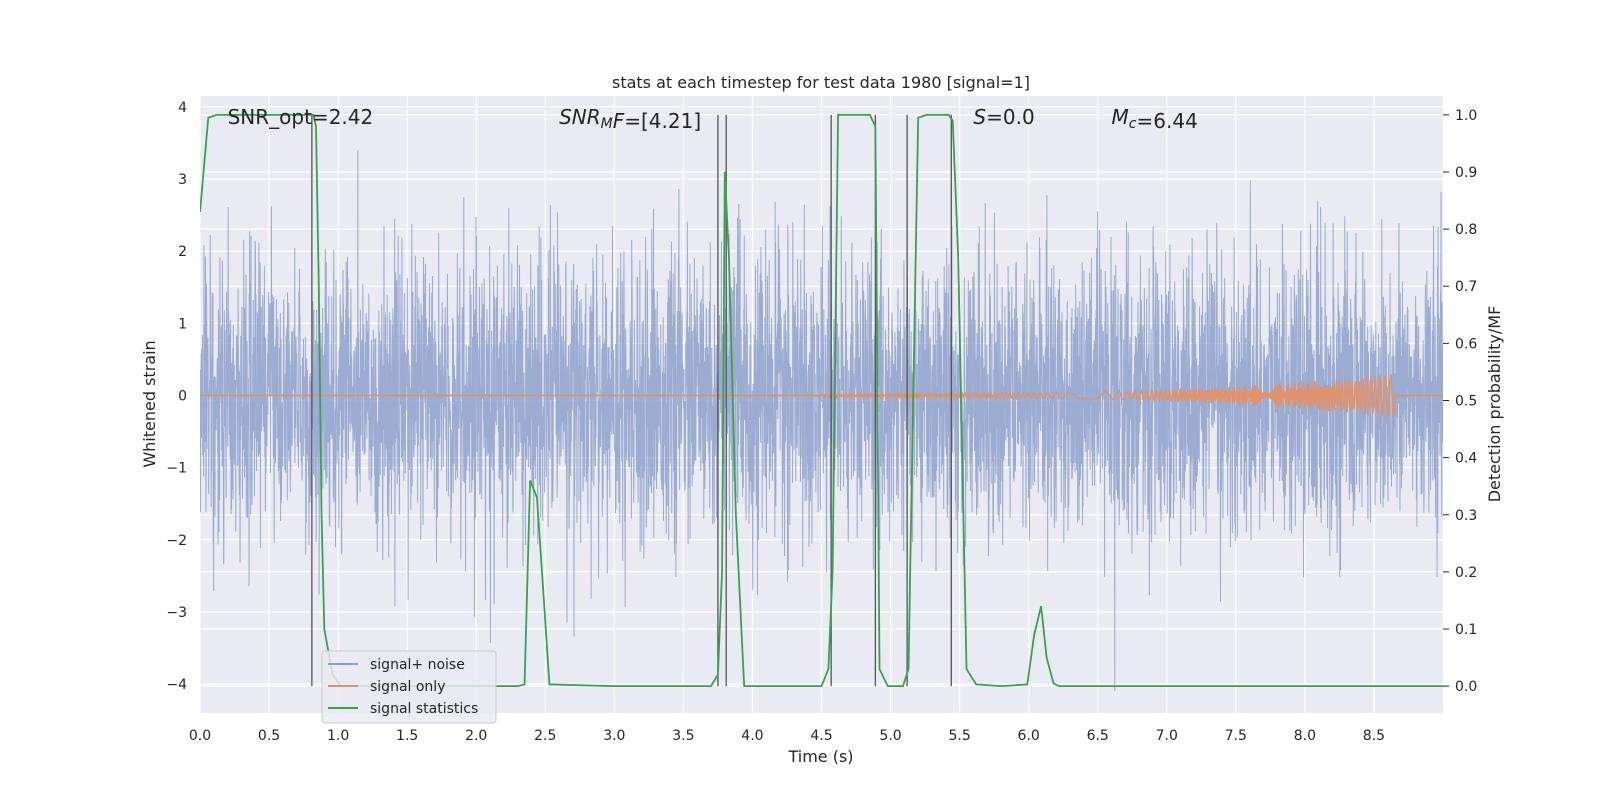  Describe the element at coordinates (176, 541) in the screenshot. I see `y-tick-label: −2` at that location.